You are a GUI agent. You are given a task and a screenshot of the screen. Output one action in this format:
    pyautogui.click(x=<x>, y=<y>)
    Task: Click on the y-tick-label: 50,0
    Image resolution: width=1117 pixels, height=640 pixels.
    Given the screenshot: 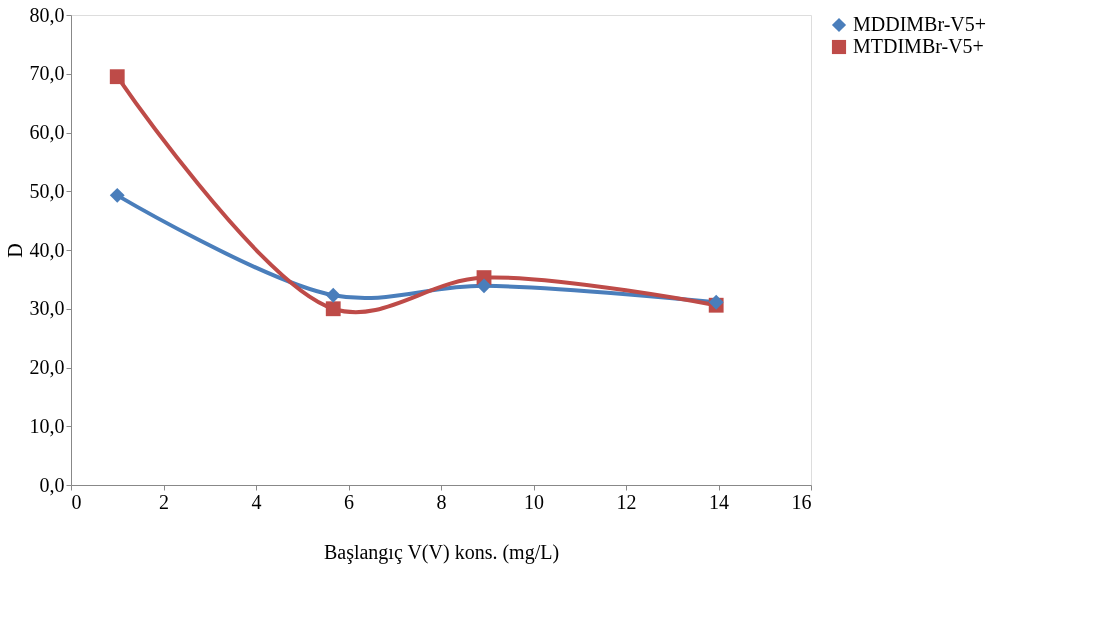 What is the action you would take?
    pyautogui.click(x=47, y=190)
    